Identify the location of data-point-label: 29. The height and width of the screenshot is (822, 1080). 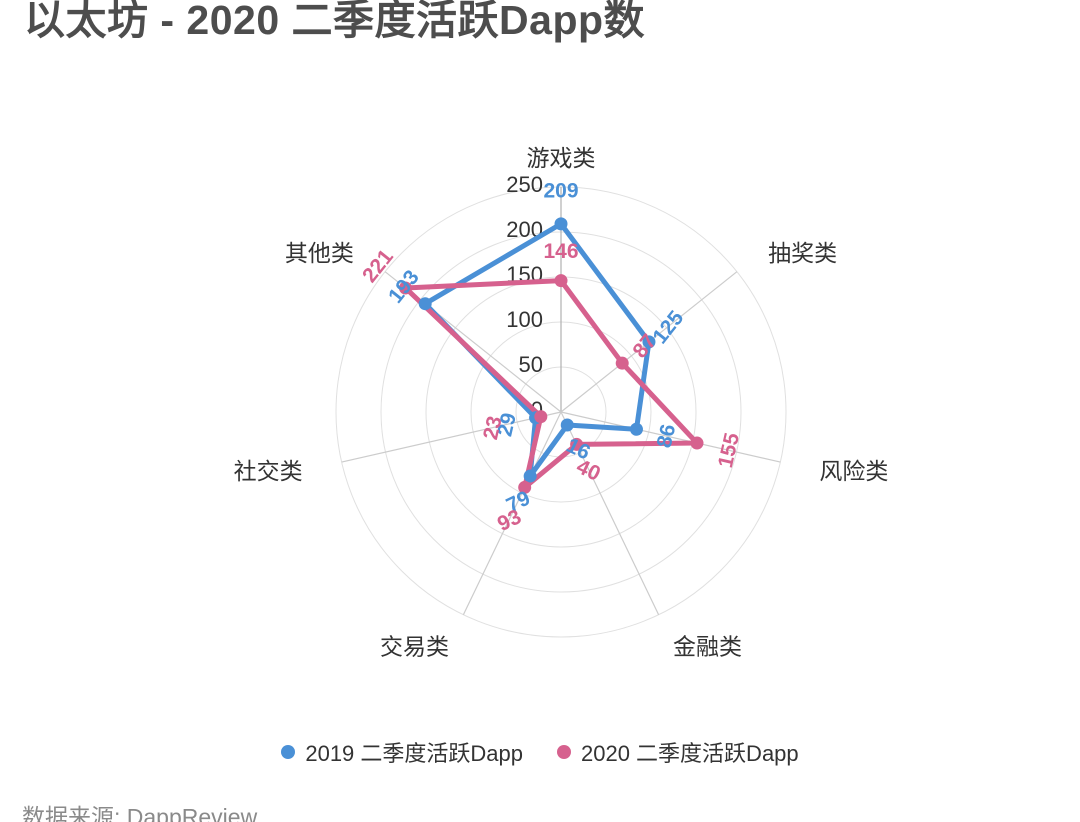
(507, 425).